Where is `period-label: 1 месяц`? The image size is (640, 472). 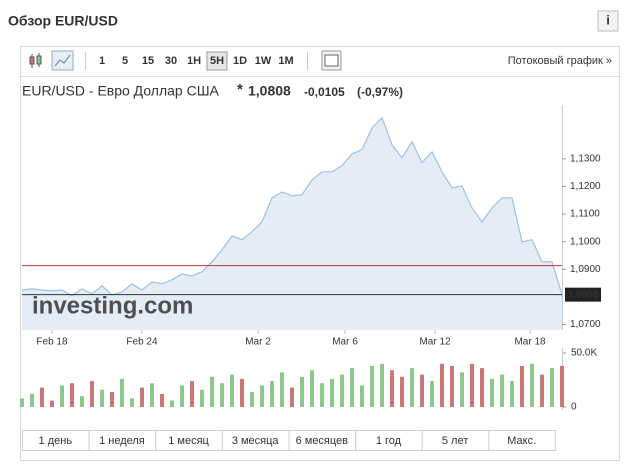 period-label: 1 месяц is located at coordinates (188, 441).